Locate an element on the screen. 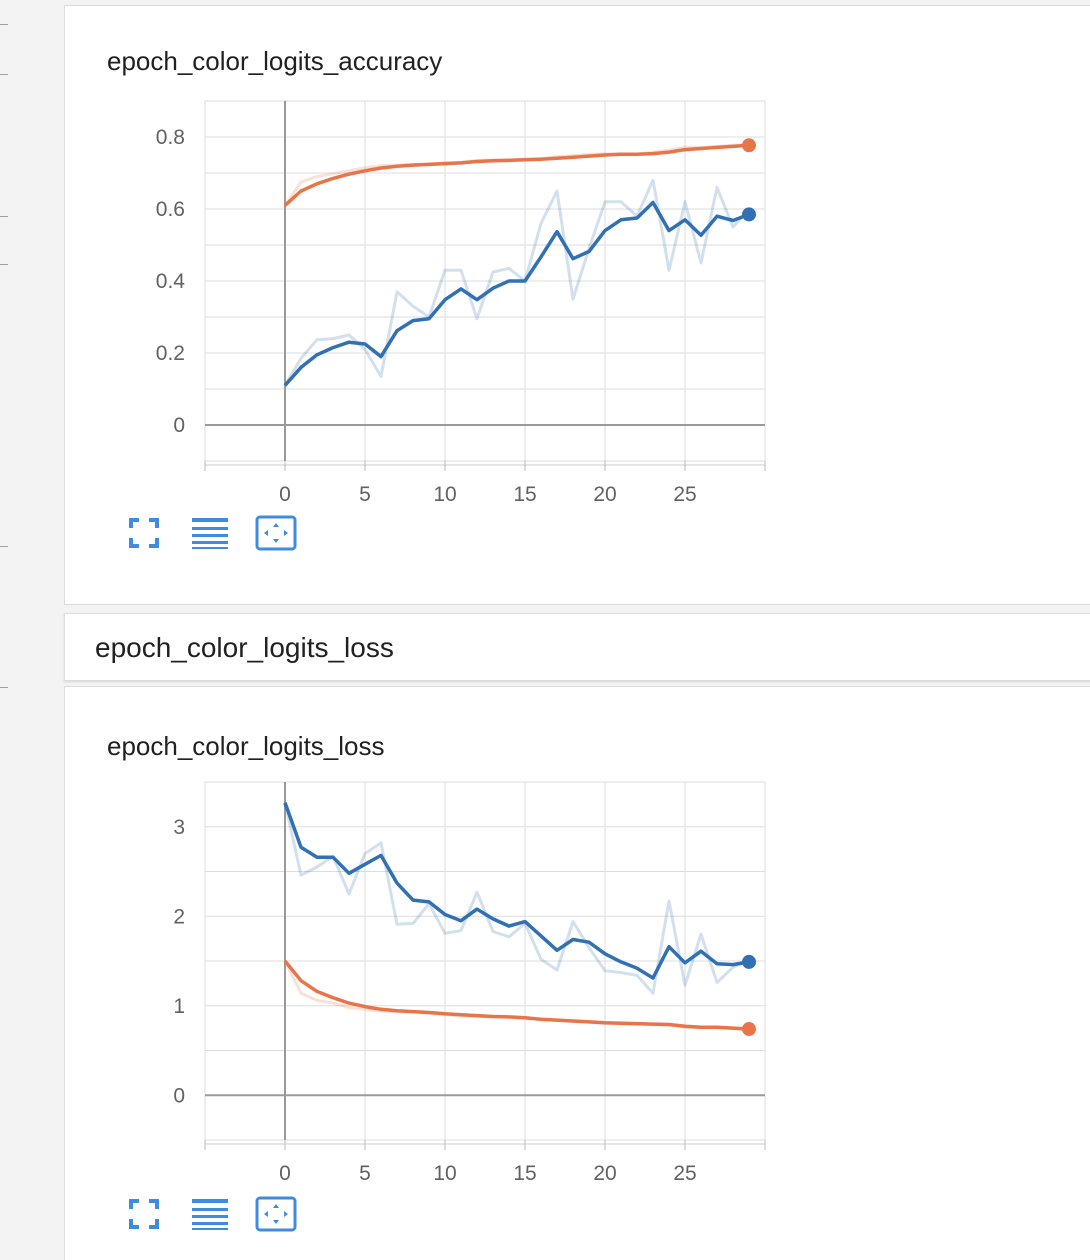 Image resolution: width=1090 pixels, height=1260 pixels. left-rail is located at coordinates (32, 630).